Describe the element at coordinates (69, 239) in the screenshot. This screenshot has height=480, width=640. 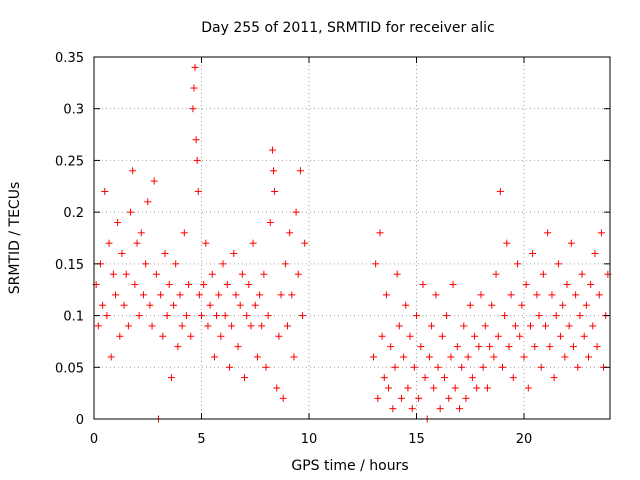
I see `y-tick-labels: 0 0.05 0.1 0.15 0.2 0.25 0.3 0.35` at that location.